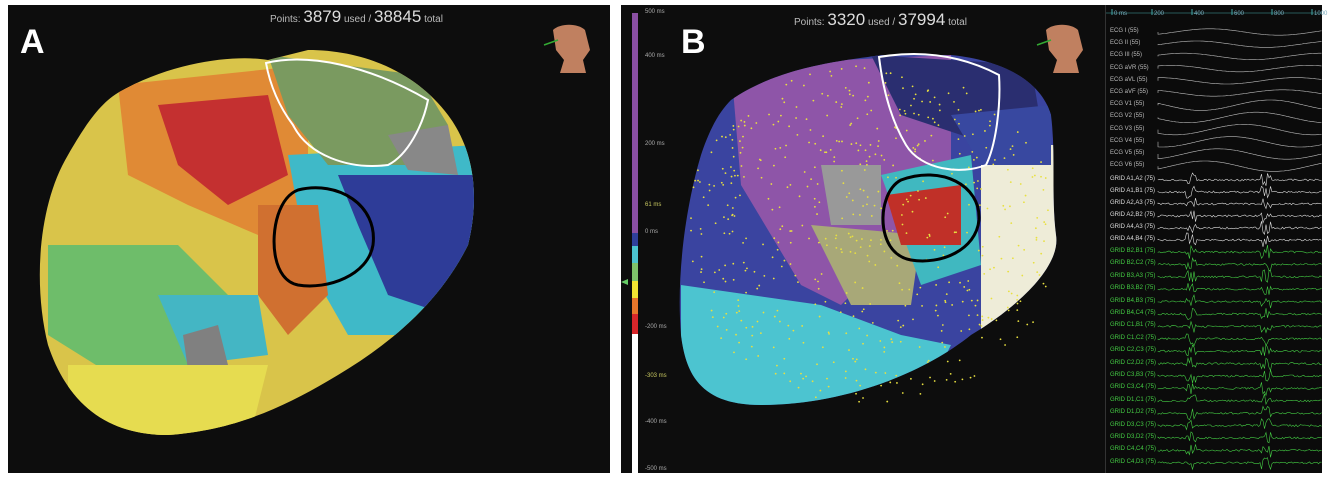  Describe the element at coordinates (1133, 251) in the screenshot. I see `lead-label: GRID B2,B1 (75)` at that location.